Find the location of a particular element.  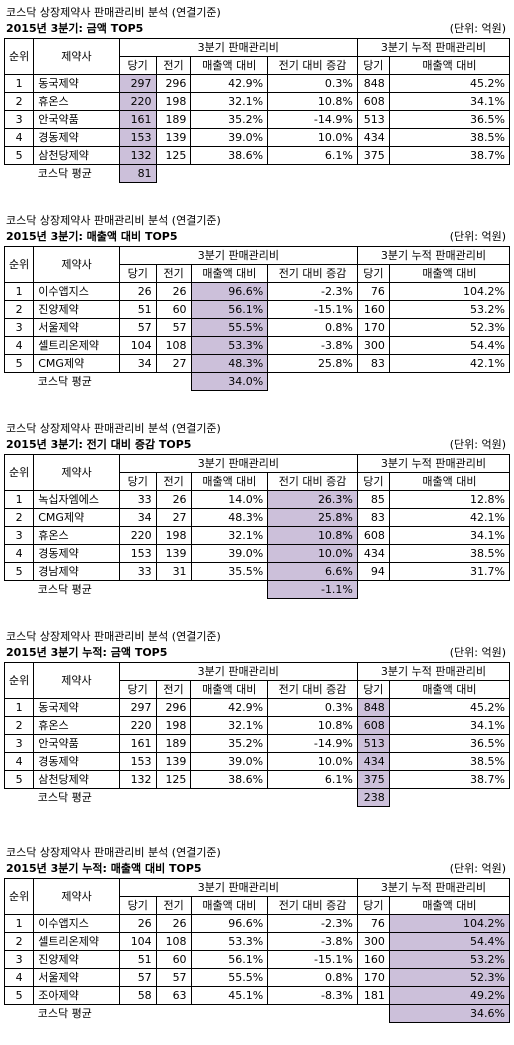

cell-ratio: 96.6% is located at coordinates (229, 923).